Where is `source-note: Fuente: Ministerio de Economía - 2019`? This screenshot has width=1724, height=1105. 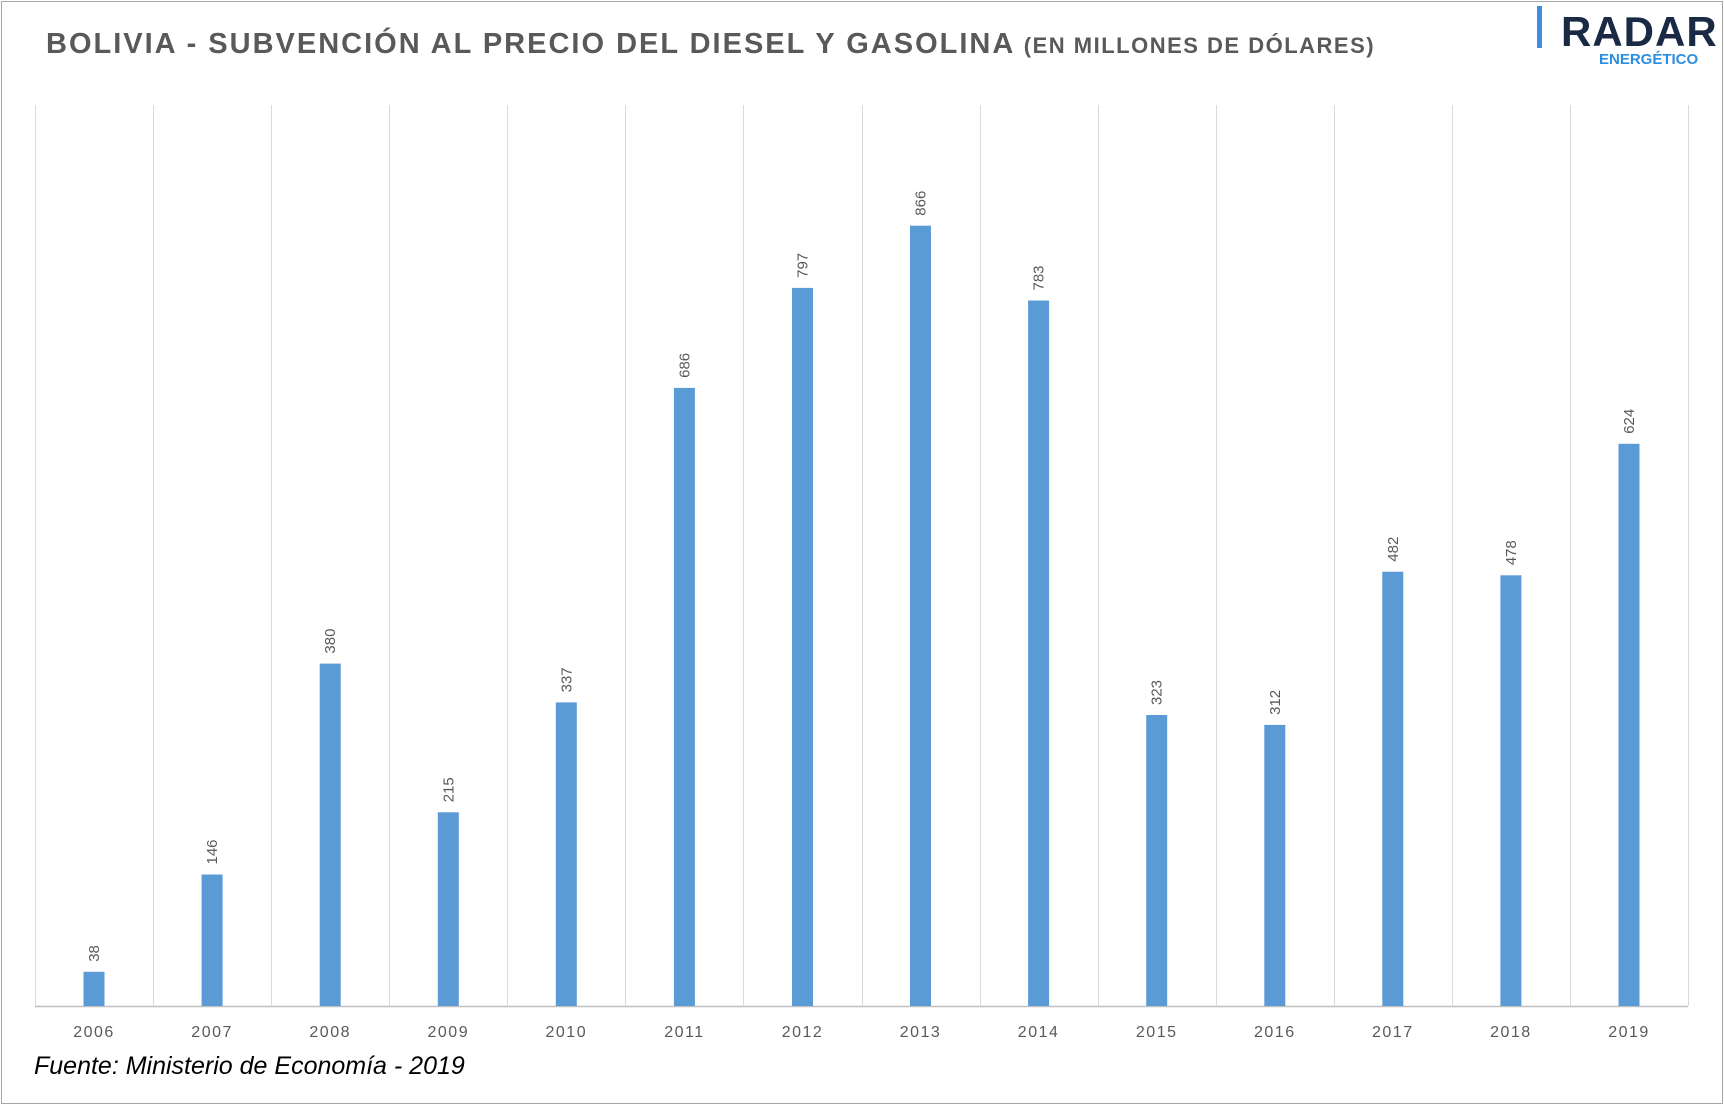 source-note: Fuente: Ministerio de Economía - 2019 is located at coordinates (249, 1066).